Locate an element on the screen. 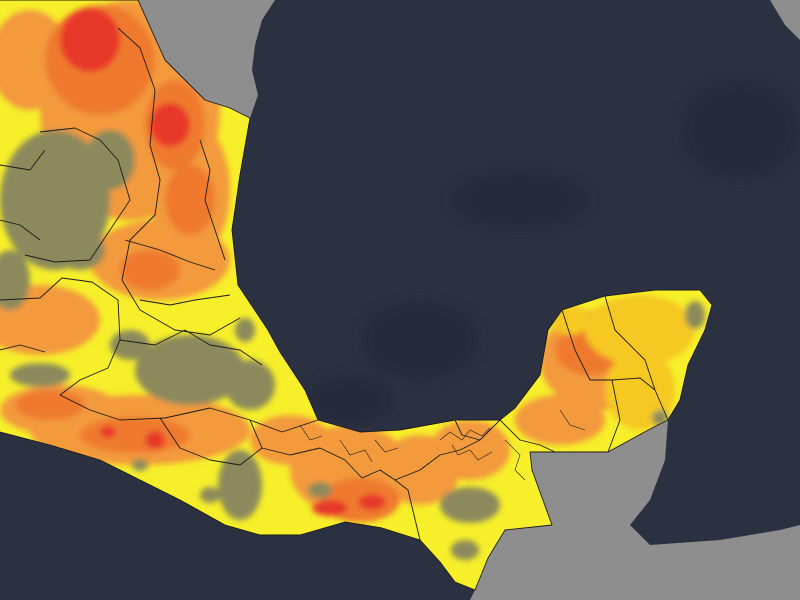 The height and width of the screenshot is (600, 800). municipal-boundaries is located at coordinates (442, 445).